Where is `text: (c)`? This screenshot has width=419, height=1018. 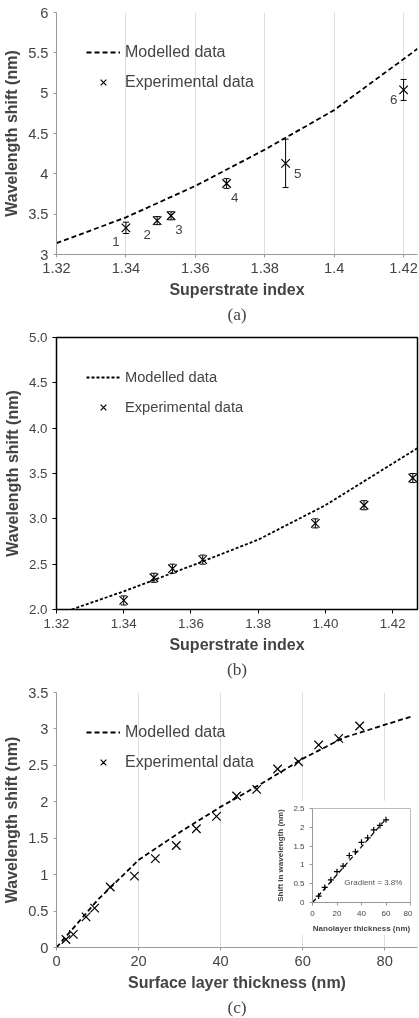
text: (c) is located at coordinates (237, 1007).